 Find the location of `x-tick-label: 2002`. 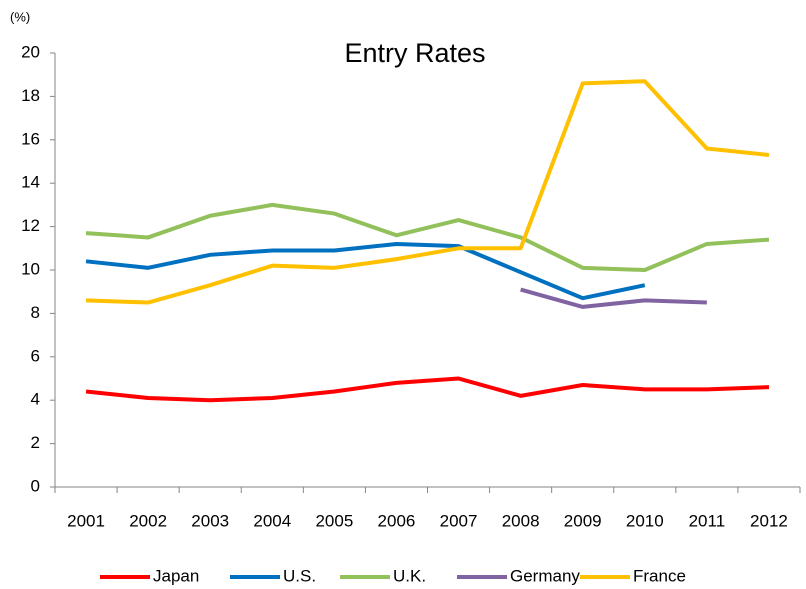

x-tick-label: 2002 is located at coordinates (148, 520).